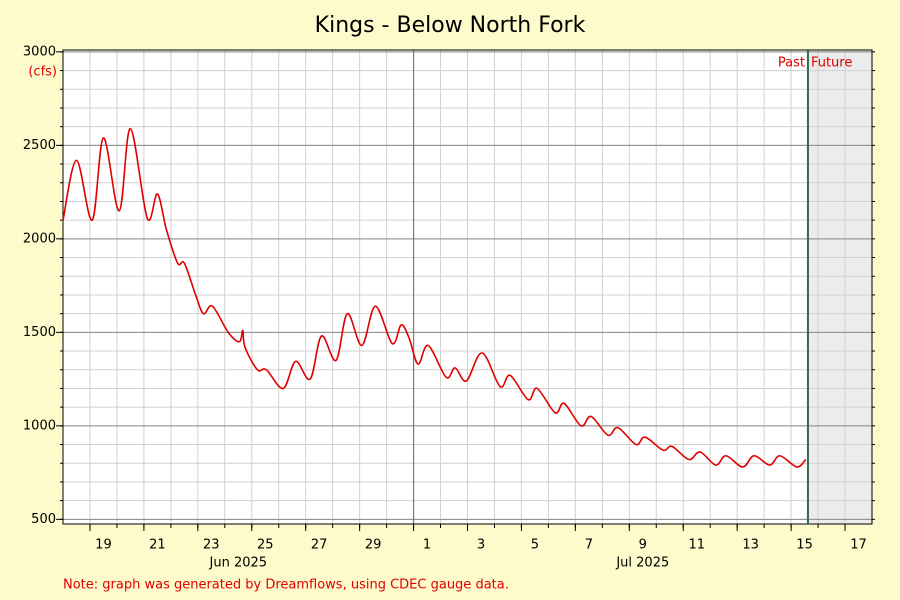 The width and height of the screenshot is (900, 600). What do you see at coordinates (319, 545) in the screenshot?
I see `x-tick-label: 27` at bounding box center [319, 545].